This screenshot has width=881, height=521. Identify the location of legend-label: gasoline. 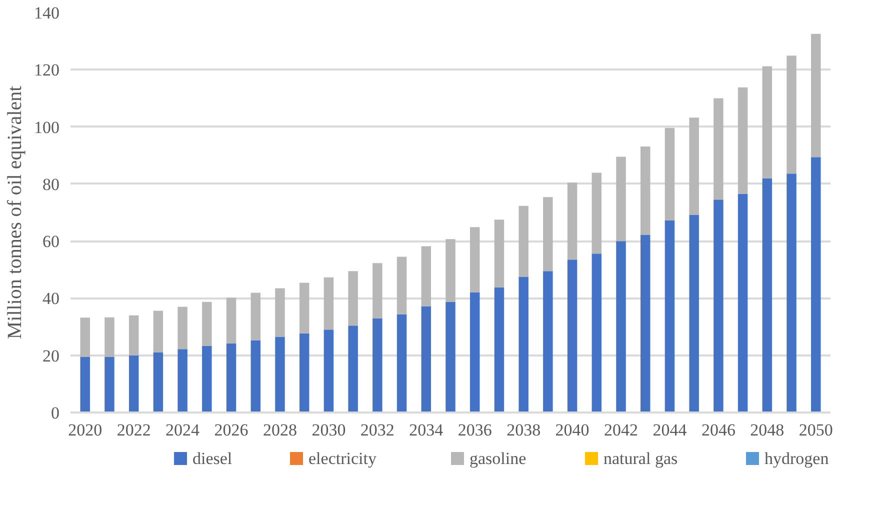
(498, 458).